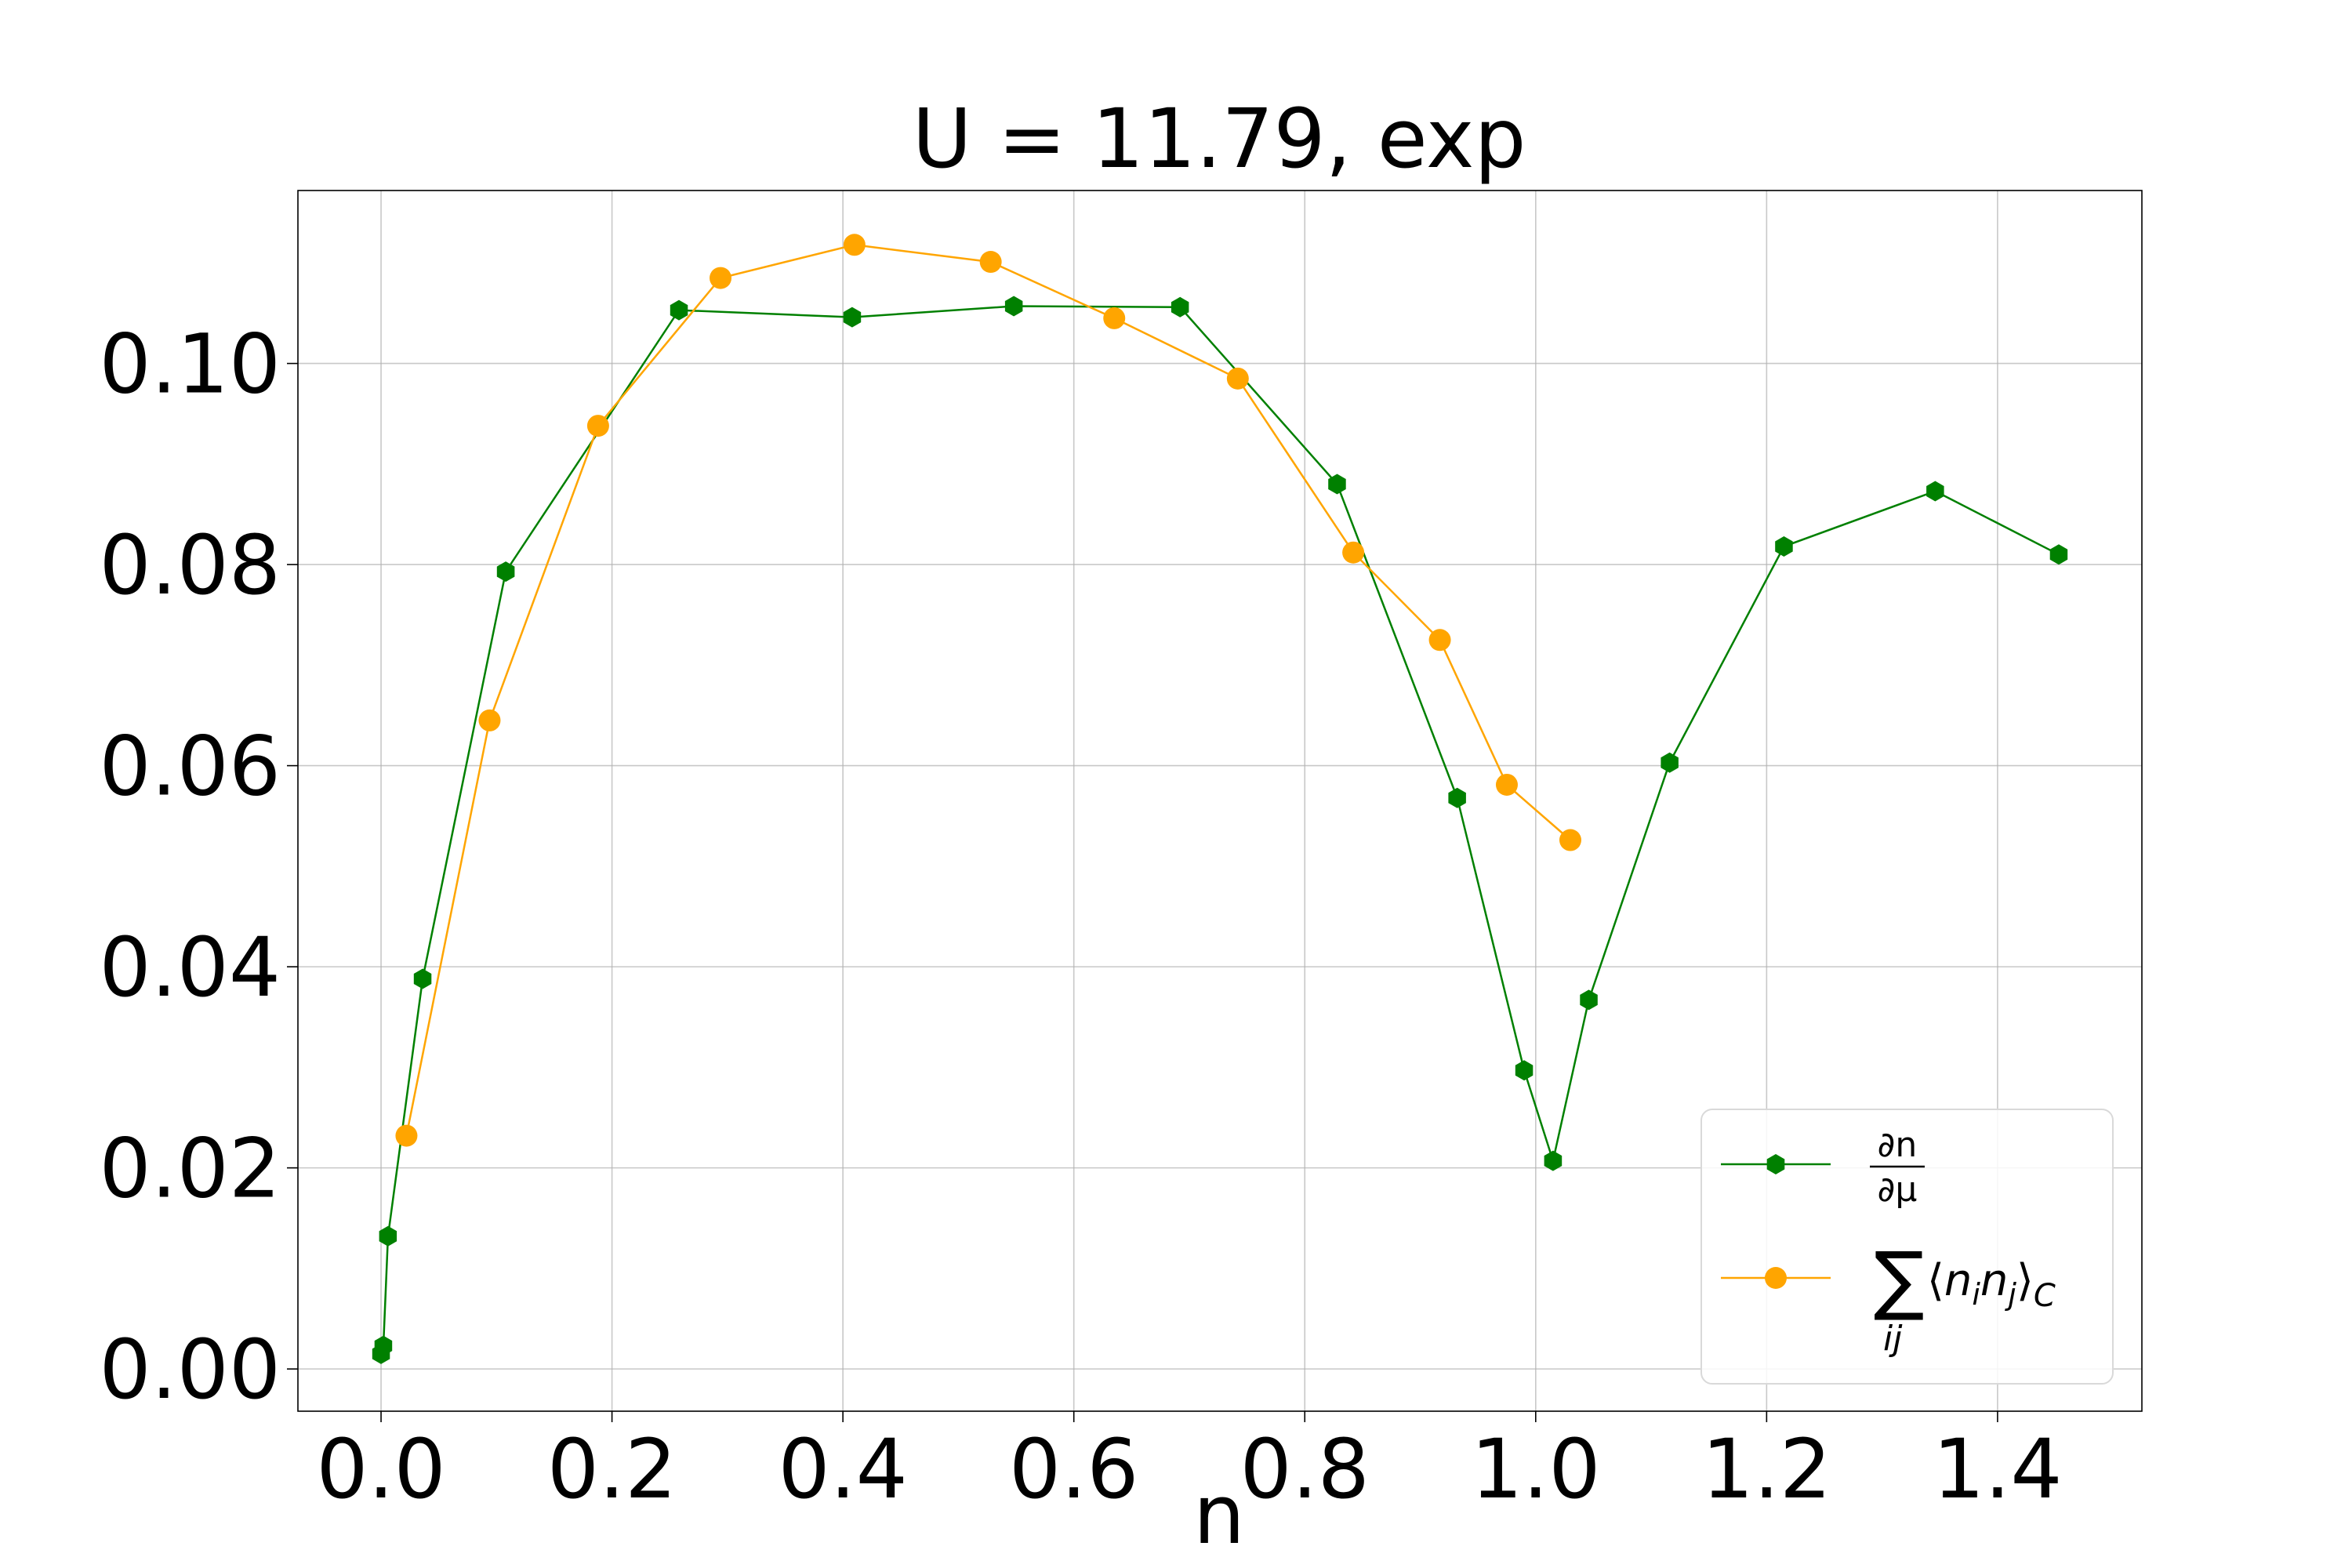  Describe the element at coordinates (190, 565) in the screenshot. I see `y-tick-label: 0.08` at that location.